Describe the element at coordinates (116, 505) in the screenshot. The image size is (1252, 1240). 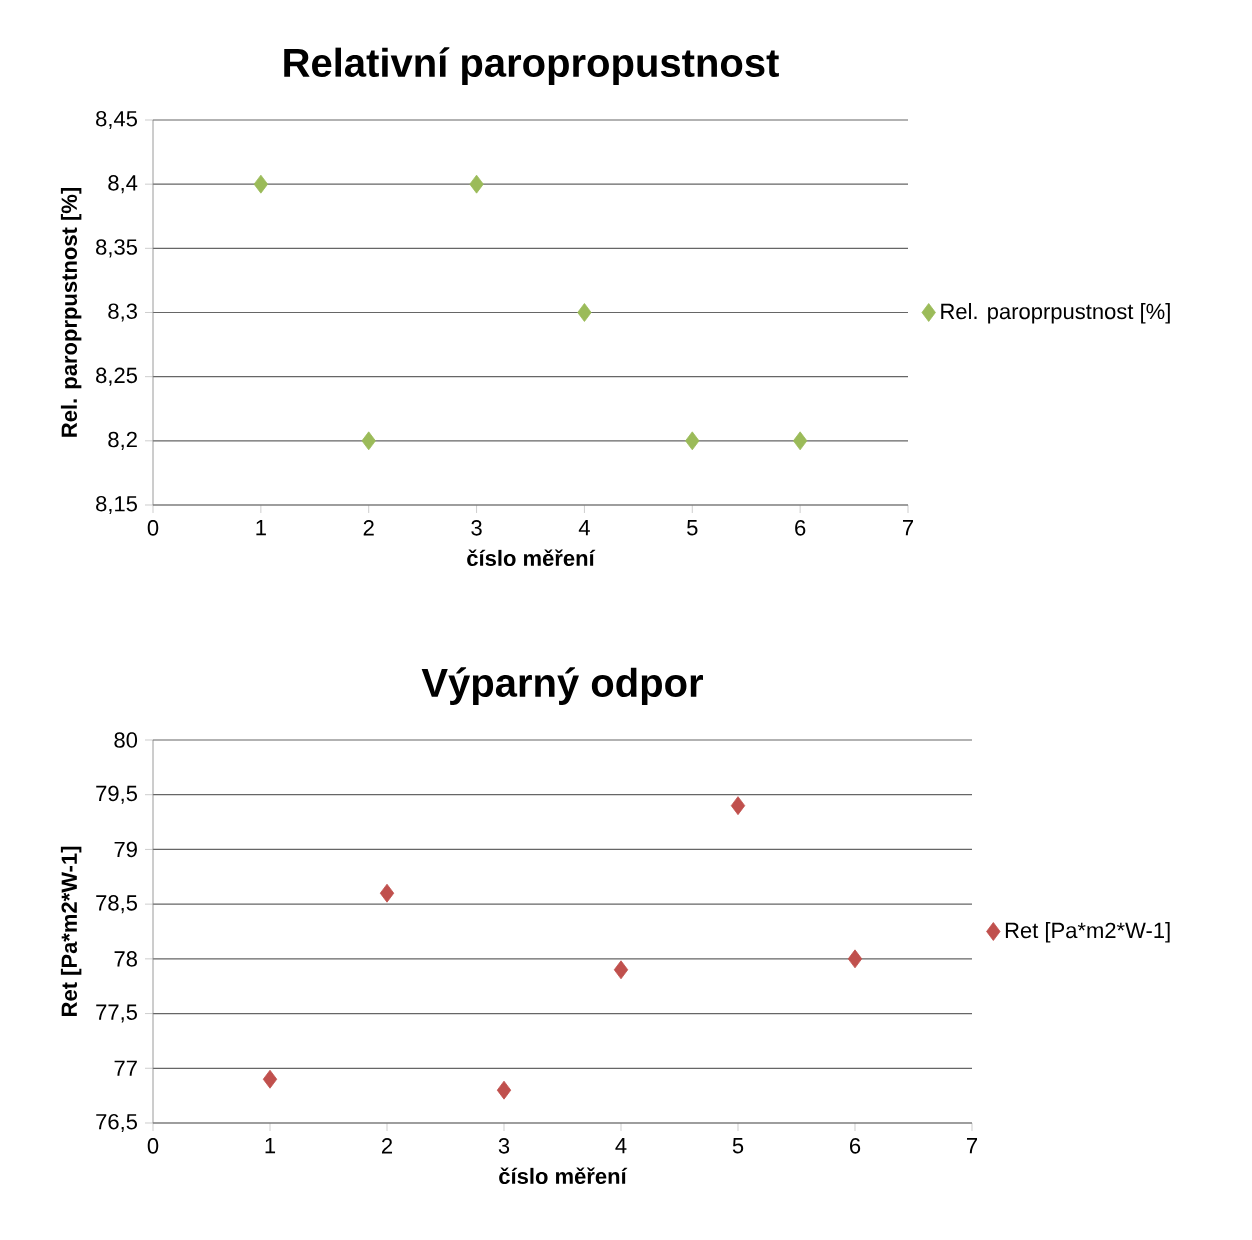
I see `y-tick-label: 8,15` at that location.